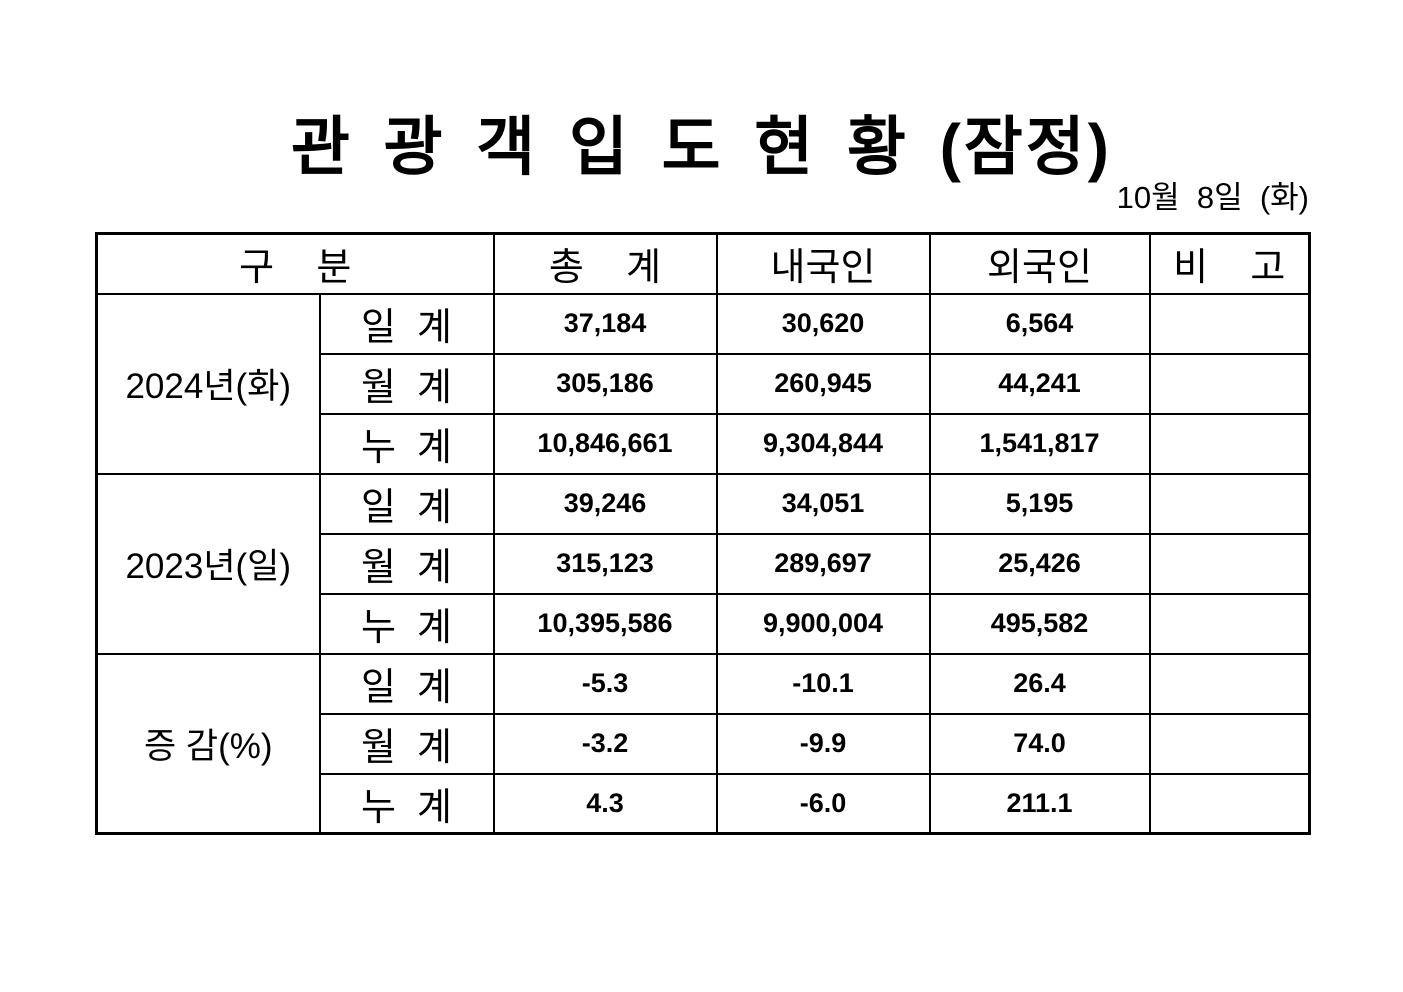 This screenshot has width=1403, height=992. I want to click on table-row: 누 계 10,846,661 9,304,844 1,541,817, so click(704, 443).